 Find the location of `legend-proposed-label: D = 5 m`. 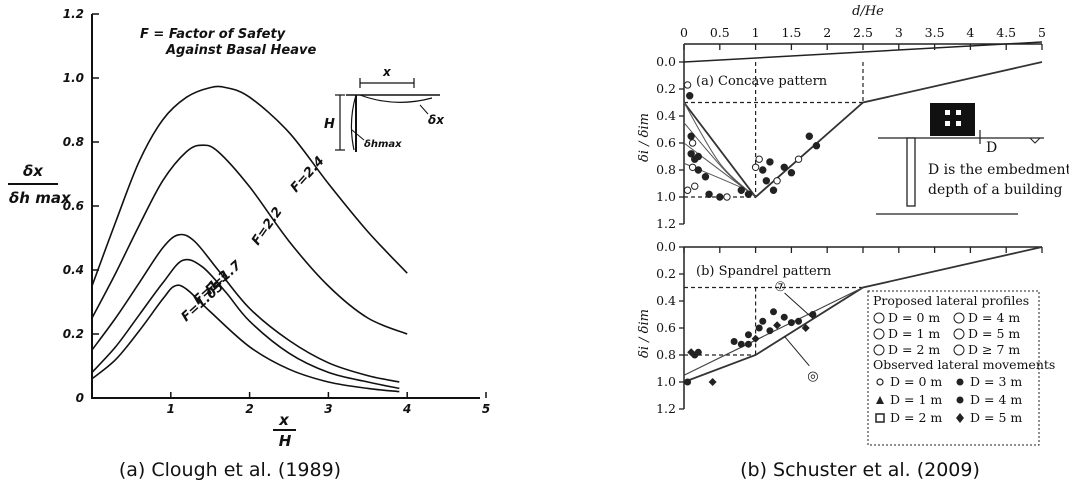

legend-proposed-label: D = 5 m is located at coordinates (994, 333).